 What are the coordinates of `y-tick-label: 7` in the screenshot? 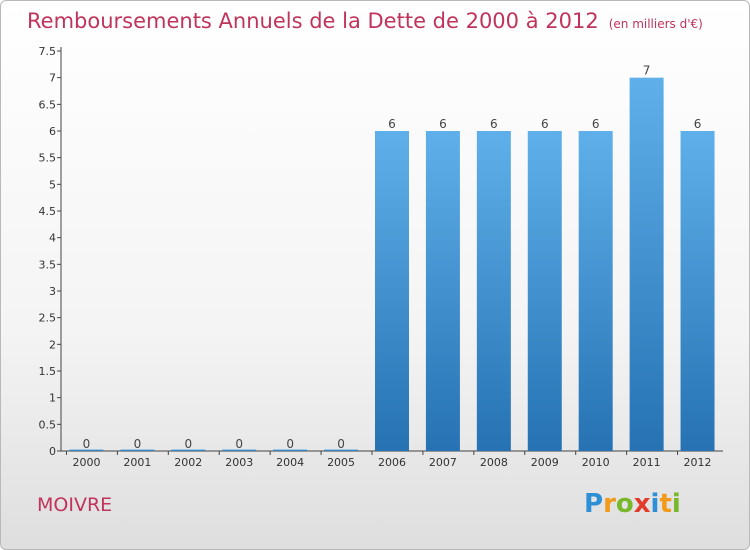 It's located at (52, 78).